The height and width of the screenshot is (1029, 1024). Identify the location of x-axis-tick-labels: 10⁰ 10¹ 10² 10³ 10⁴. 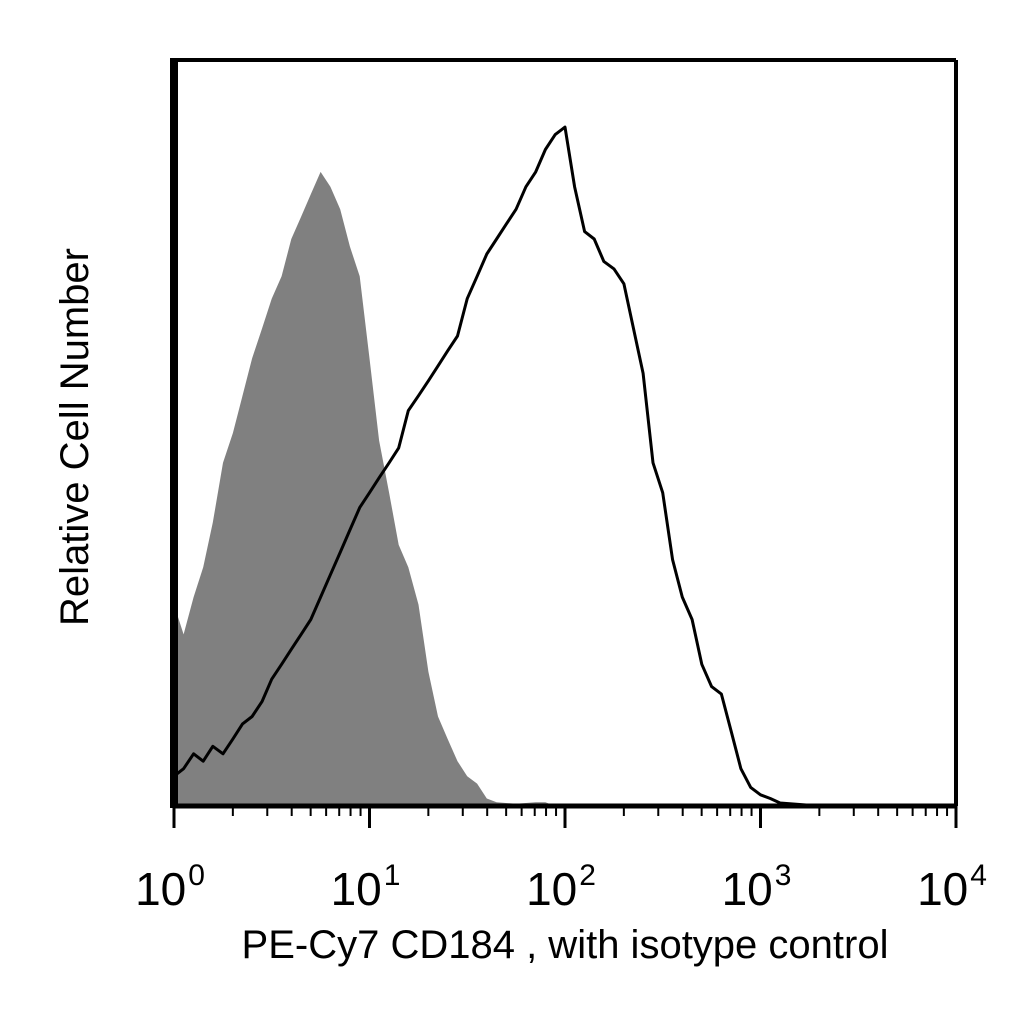
(561, 887).